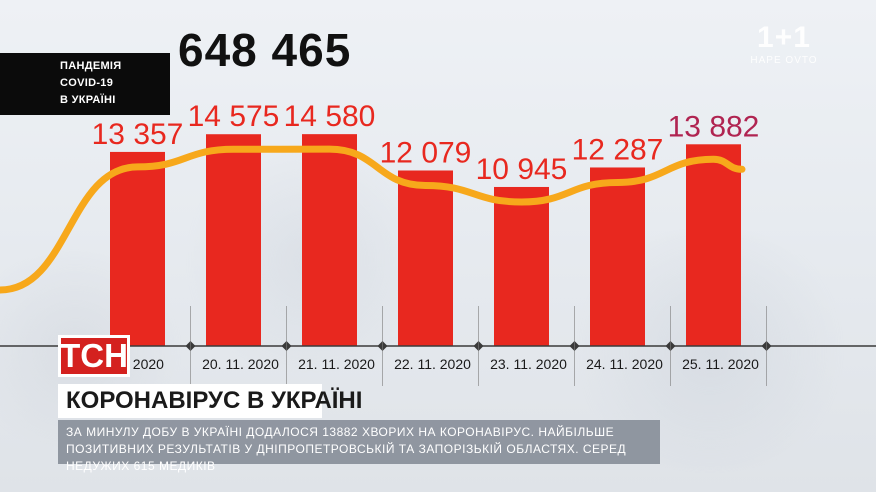 This screenshot has height=492, width=876. Describe the element at coordinates (234, 116) in the screenshot. I see `value-label-2: 14 575` at that location.